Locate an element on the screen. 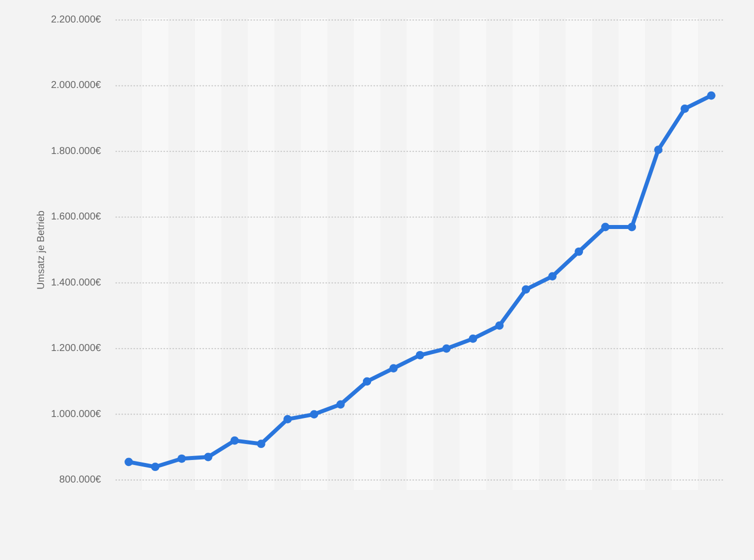 The width and height of the screenshot is (754, 560). y-tick-label: 1.400.000€ is located at coordinates (76, 282).